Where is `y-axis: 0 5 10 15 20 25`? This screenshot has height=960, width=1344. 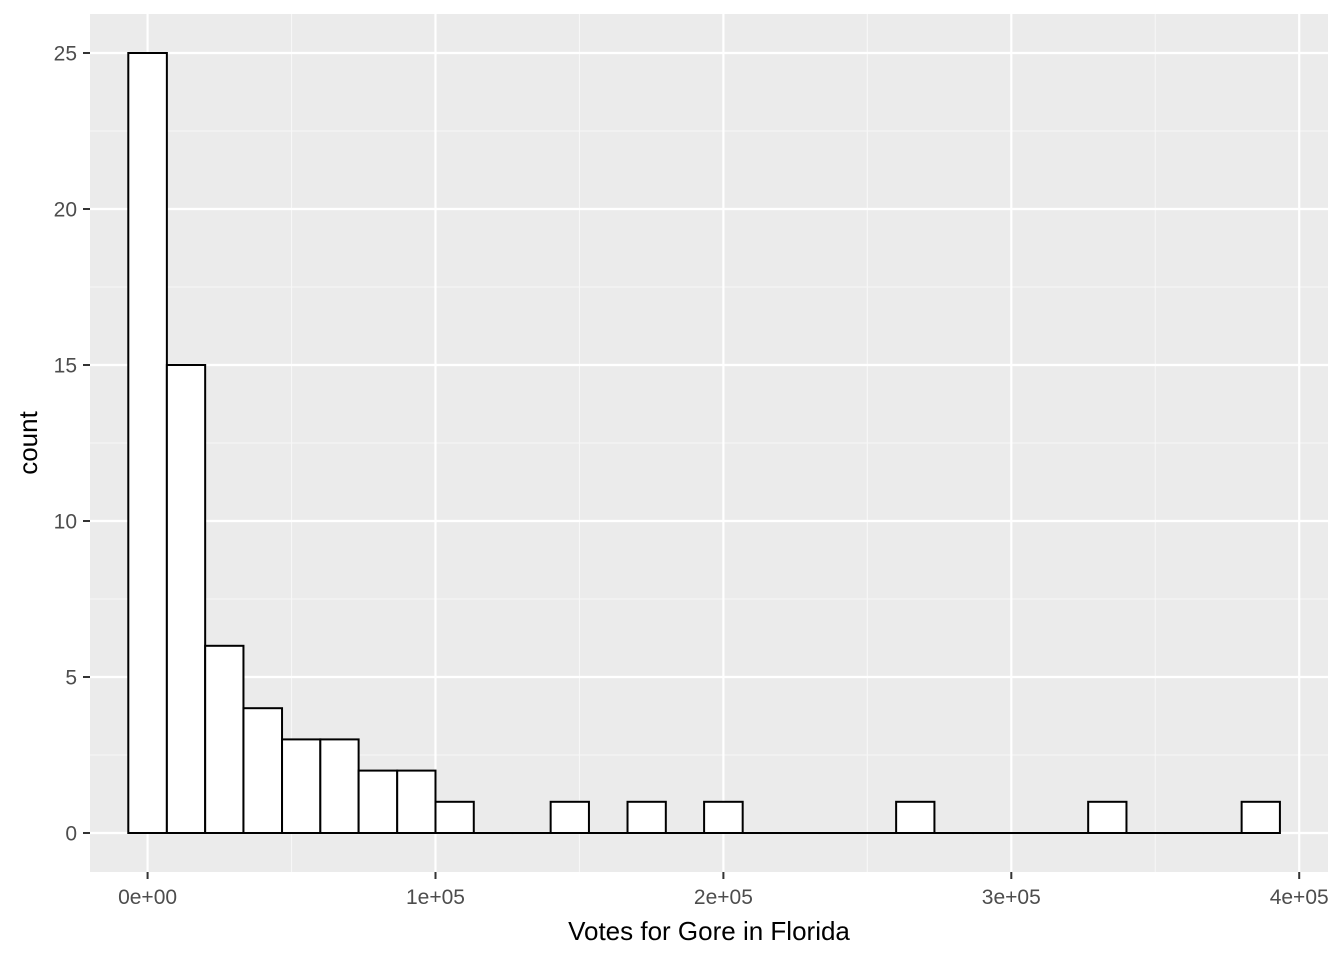 y-axis: 0 5 10 15 20 25 is located at coordinates (72, 444).